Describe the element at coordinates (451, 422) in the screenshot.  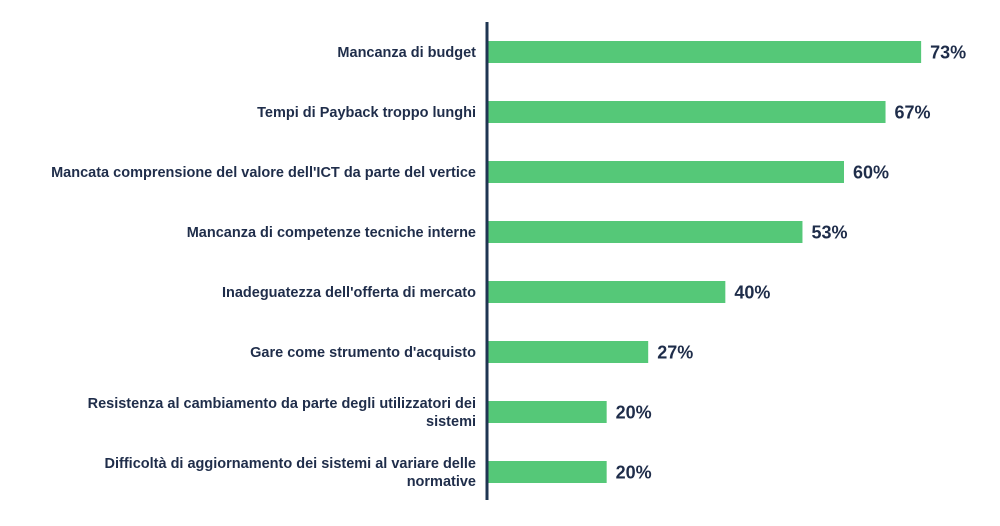
I see `category-label-line: sistemi` at that location.